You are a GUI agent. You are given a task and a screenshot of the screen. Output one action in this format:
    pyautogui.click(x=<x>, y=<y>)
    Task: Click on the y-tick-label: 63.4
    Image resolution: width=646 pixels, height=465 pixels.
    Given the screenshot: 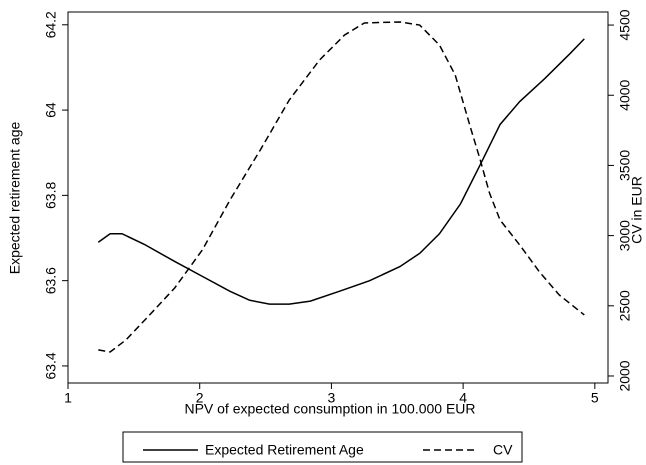 What is the action you would take?
    pyautogui.click(x=51, y=365)
    